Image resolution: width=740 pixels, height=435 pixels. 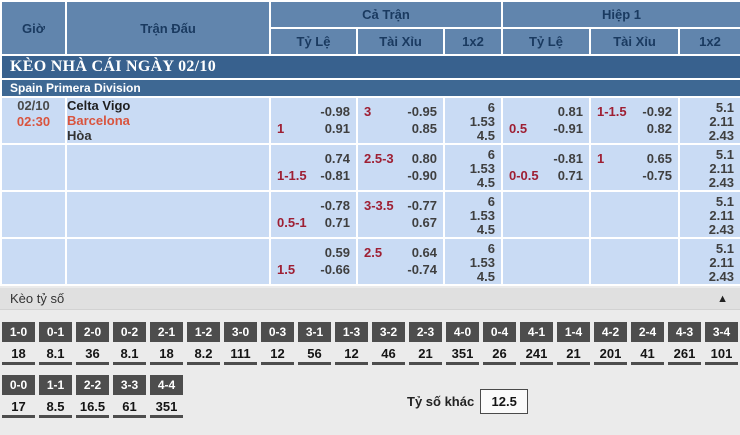 I want to click on score-cell-2-2: 2-2 16.5, so click(x=92, y=396).